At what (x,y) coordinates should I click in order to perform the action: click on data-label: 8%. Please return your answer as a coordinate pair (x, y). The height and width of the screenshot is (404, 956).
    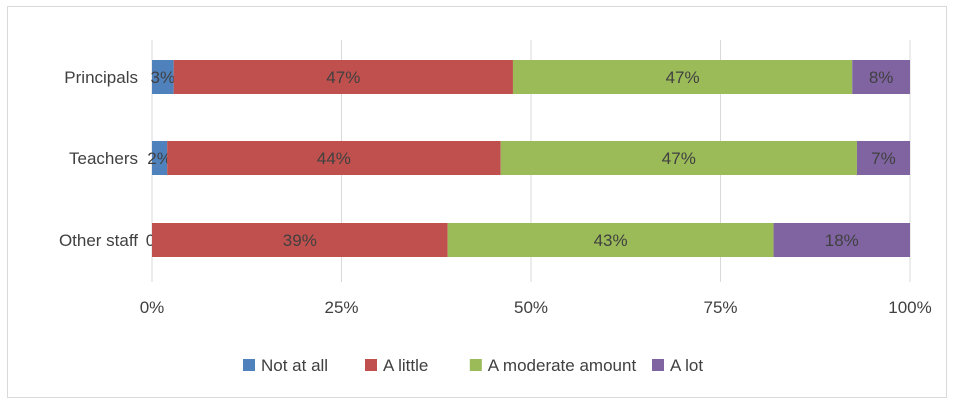
    Looking at the image, I should click on (881, 77).